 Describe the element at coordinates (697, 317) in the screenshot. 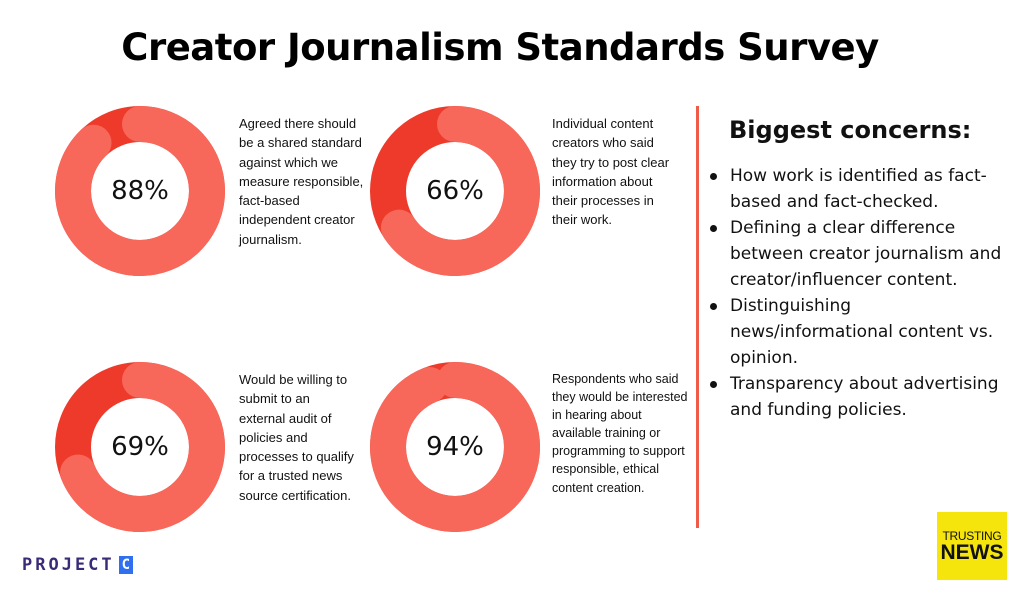

I see `section-divider` at that location.